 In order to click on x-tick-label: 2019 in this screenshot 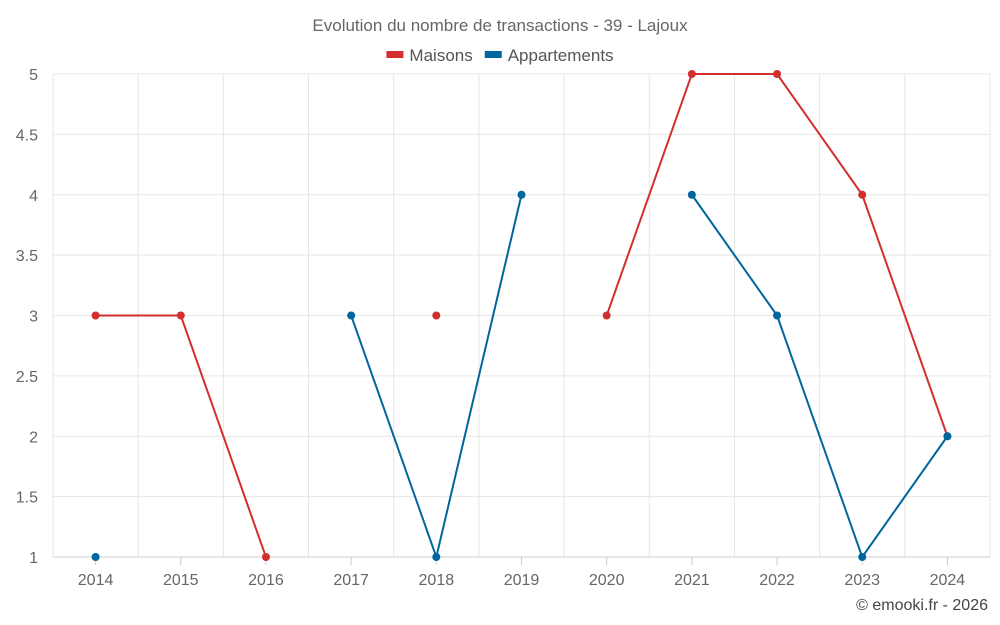, I will do `click(522, 580)`.